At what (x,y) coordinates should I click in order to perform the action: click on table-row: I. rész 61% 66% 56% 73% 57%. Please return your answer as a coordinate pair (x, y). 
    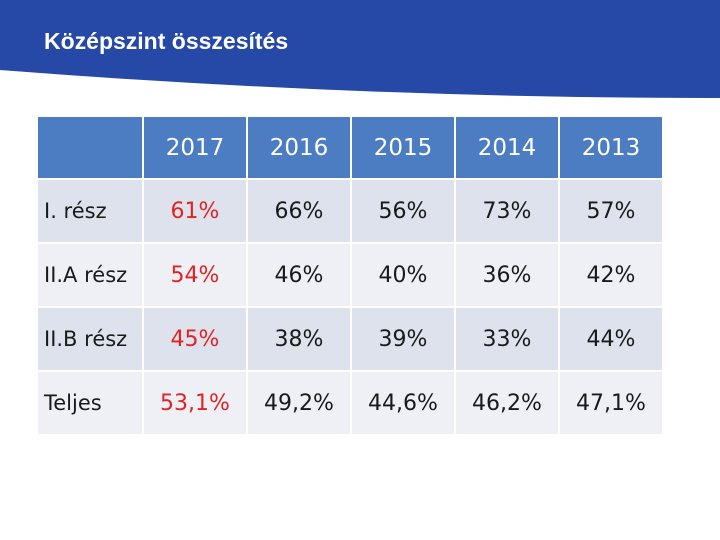
    Looking at the image, I should click on (350, 211).